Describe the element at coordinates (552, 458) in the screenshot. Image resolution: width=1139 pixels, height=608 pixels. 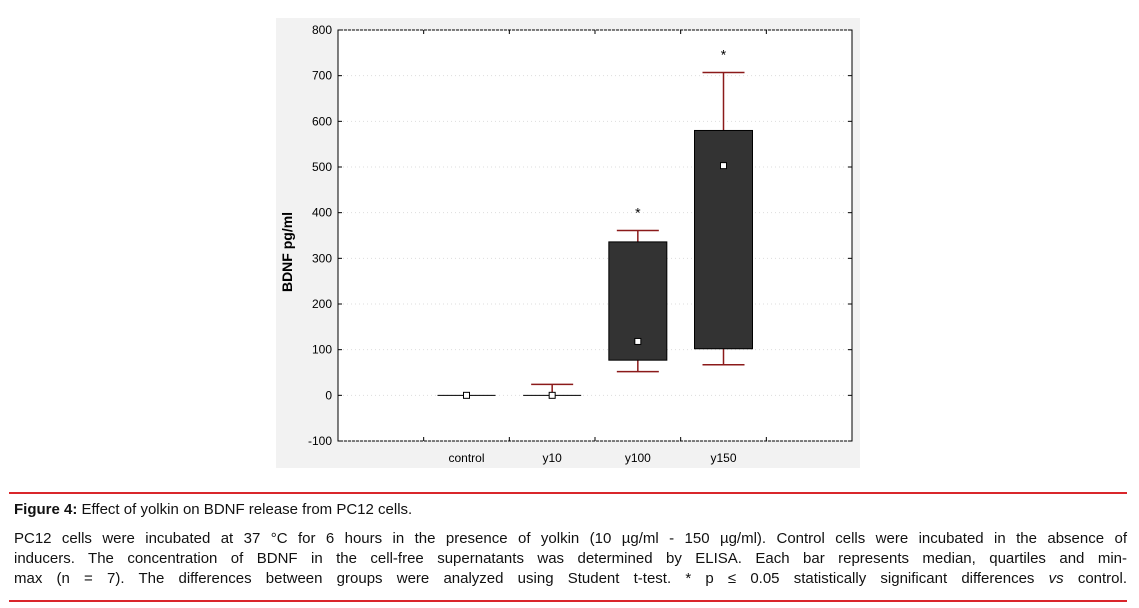
I see `x-tick-label: y10` at that location.